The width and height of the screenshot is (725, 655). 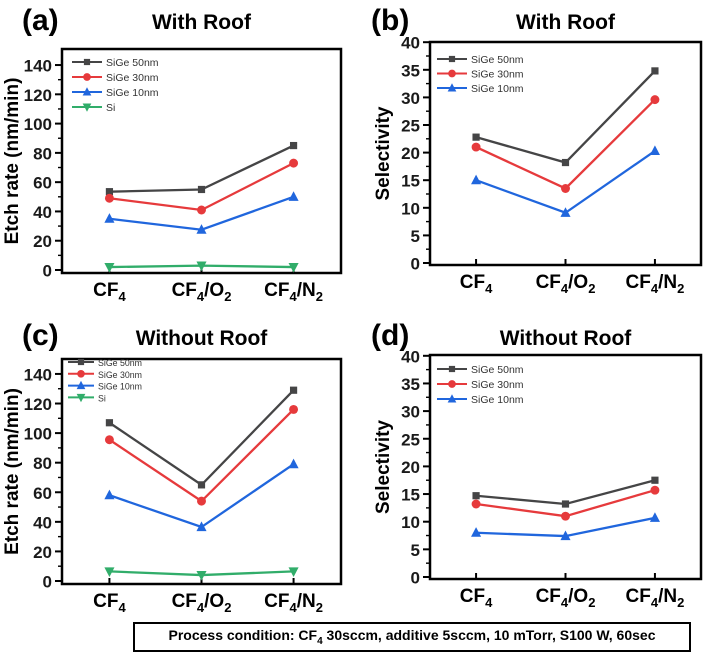 What do you see at coordinates (40, 20) in the screenshot?
I see `panel-a-letter: (a)` at bounding box center [40, 20].